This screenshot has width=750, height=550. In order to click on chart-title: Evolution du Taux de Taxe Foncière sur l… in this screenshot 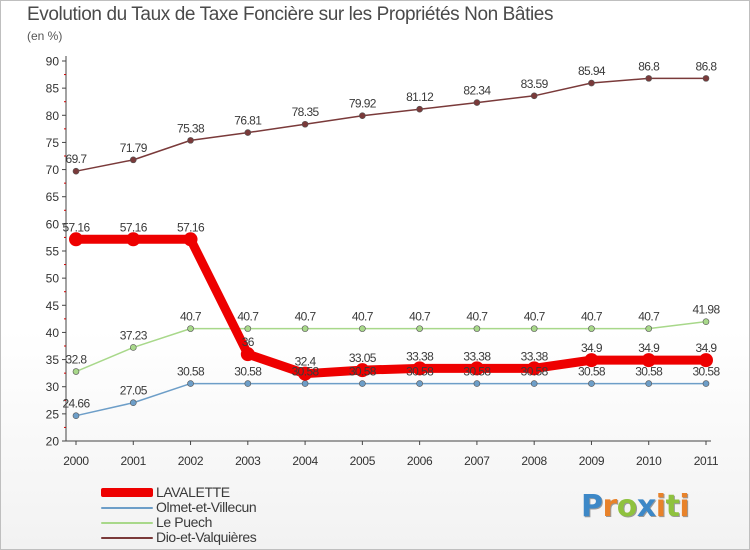, I will do `click(290, 14)`.